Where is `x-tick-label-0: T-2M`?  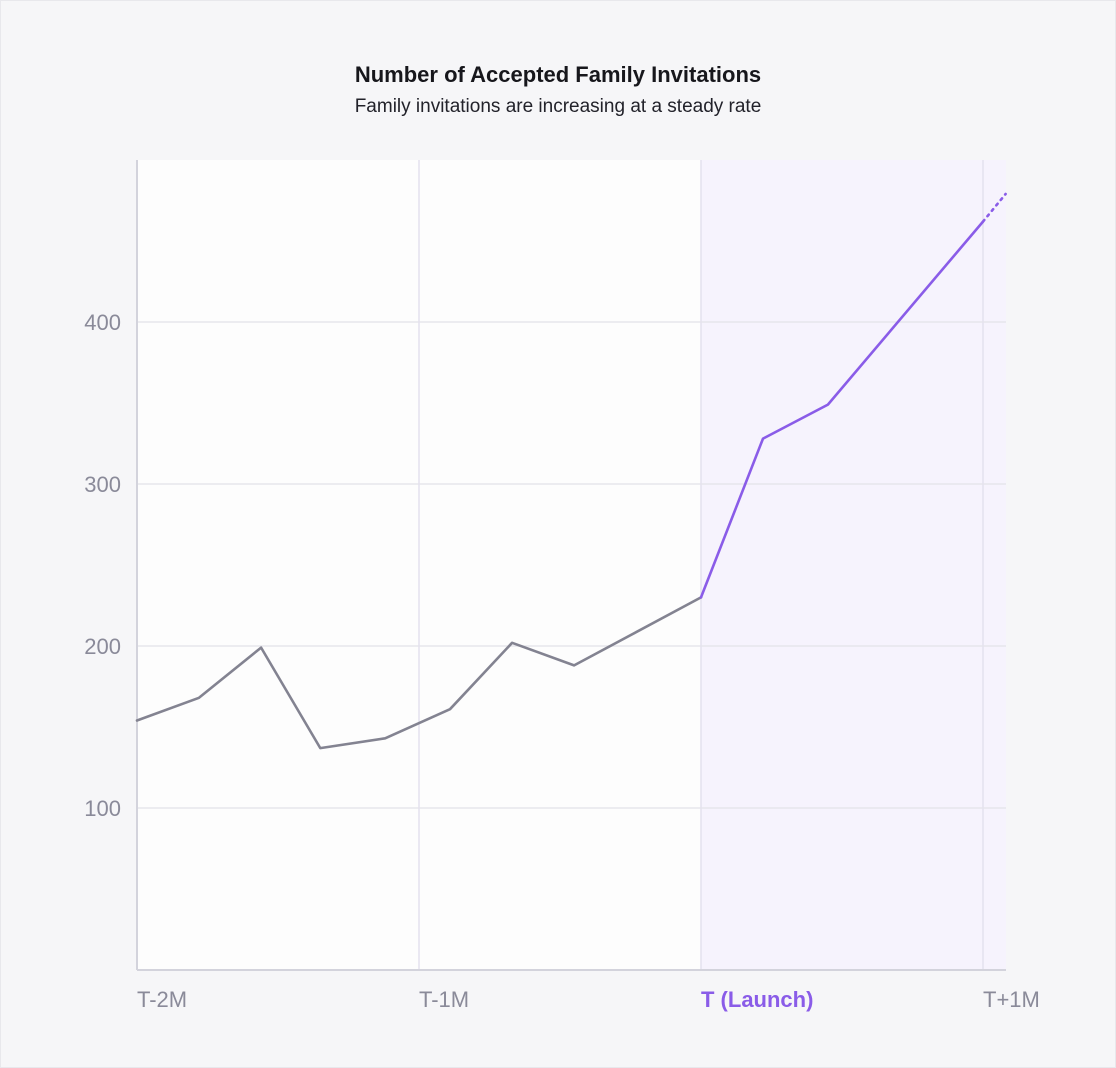 x-tick-label-0: T-2M is located at coordinates (162, 999).